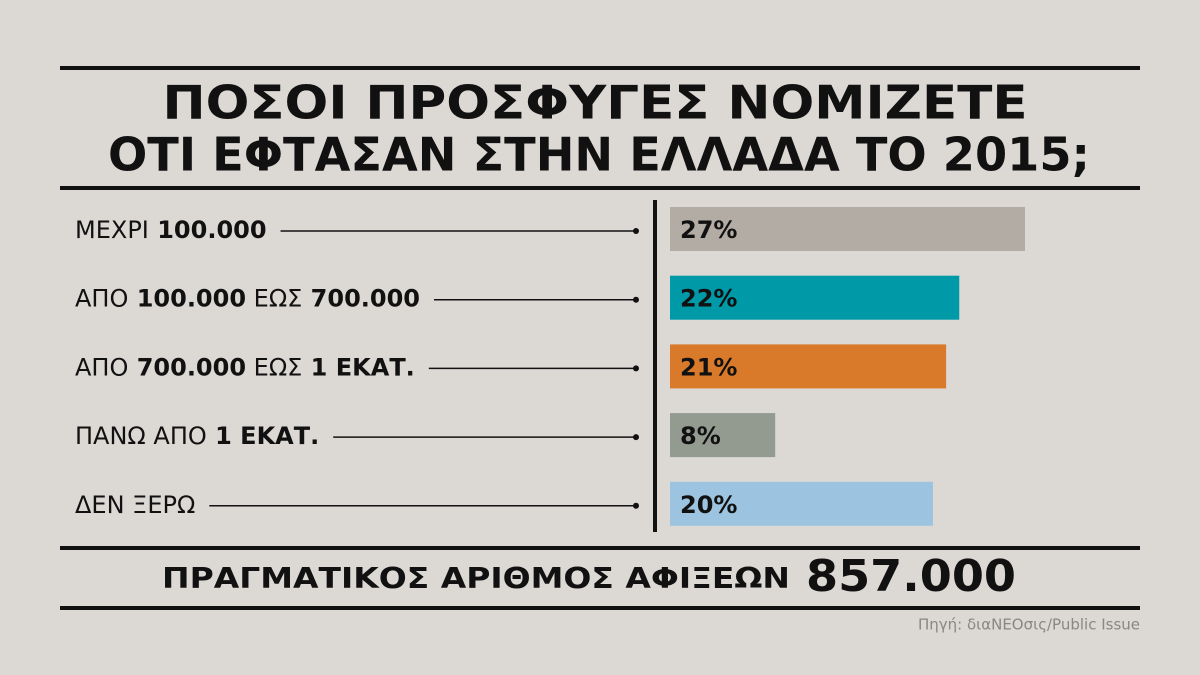 The height and width of the screenshot is (675, 1200). Describe the element at coordinates (1029, 625) in the screenshot. I see `source: Πηγή: διαΝΕΟσις/Public Issue` at that location.